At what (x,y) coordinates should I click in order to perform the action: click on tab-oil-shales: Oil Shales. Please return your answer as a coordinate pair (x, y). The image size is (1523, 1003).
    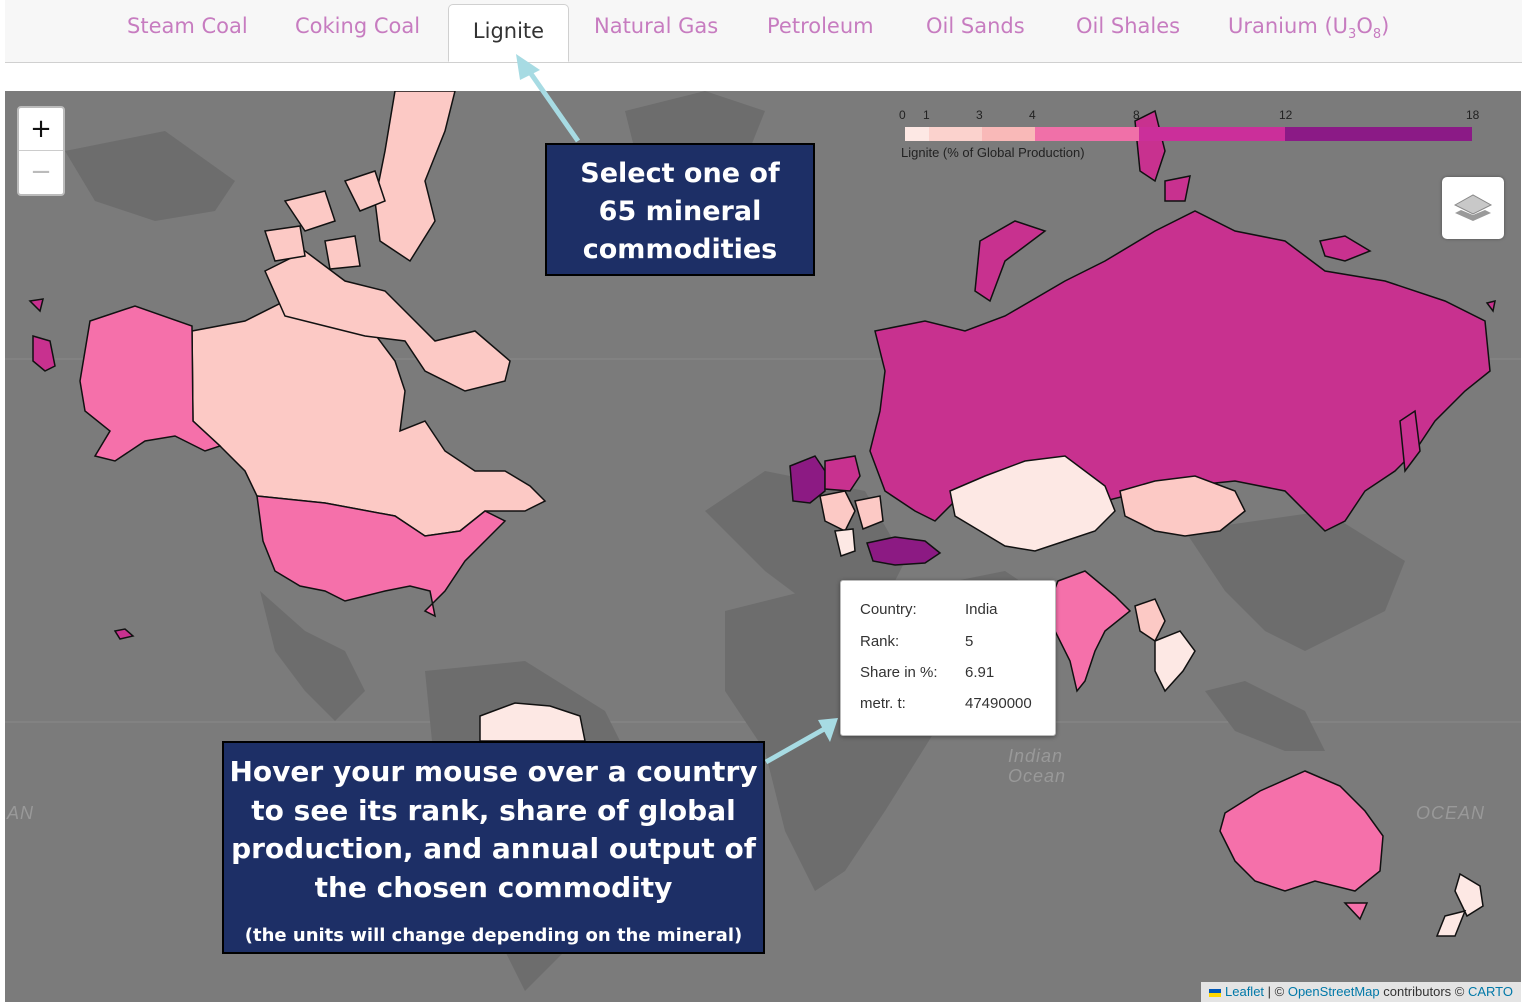
    Looking at the image, I should click on (1128, 26).